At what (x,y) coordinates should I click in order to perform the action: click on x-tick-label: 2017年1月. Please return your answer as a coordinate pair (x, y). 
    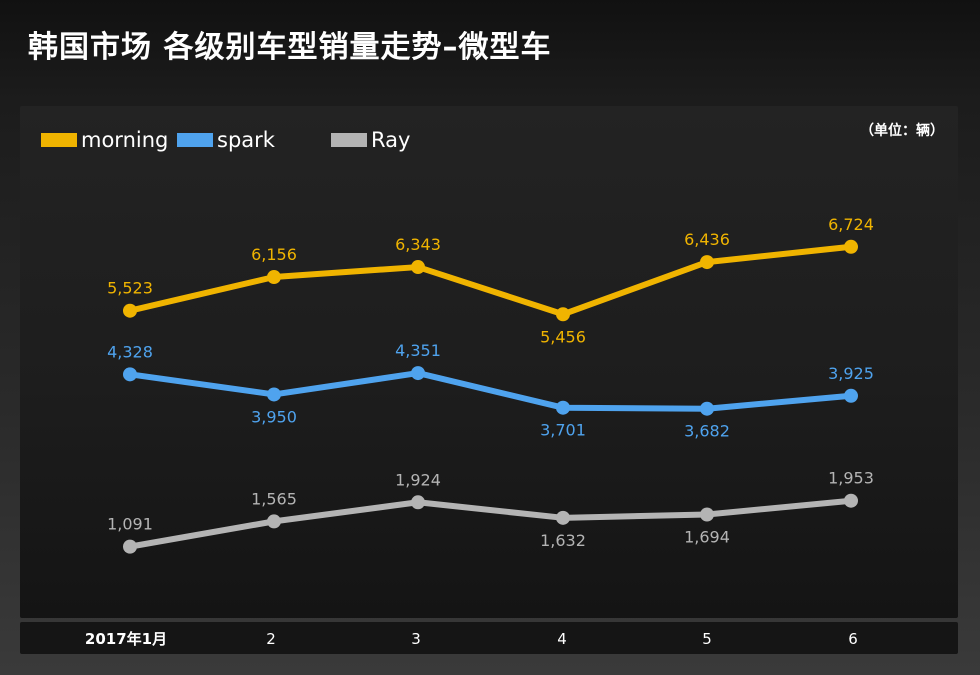
    Looking at the image, I should click on (126, 639).